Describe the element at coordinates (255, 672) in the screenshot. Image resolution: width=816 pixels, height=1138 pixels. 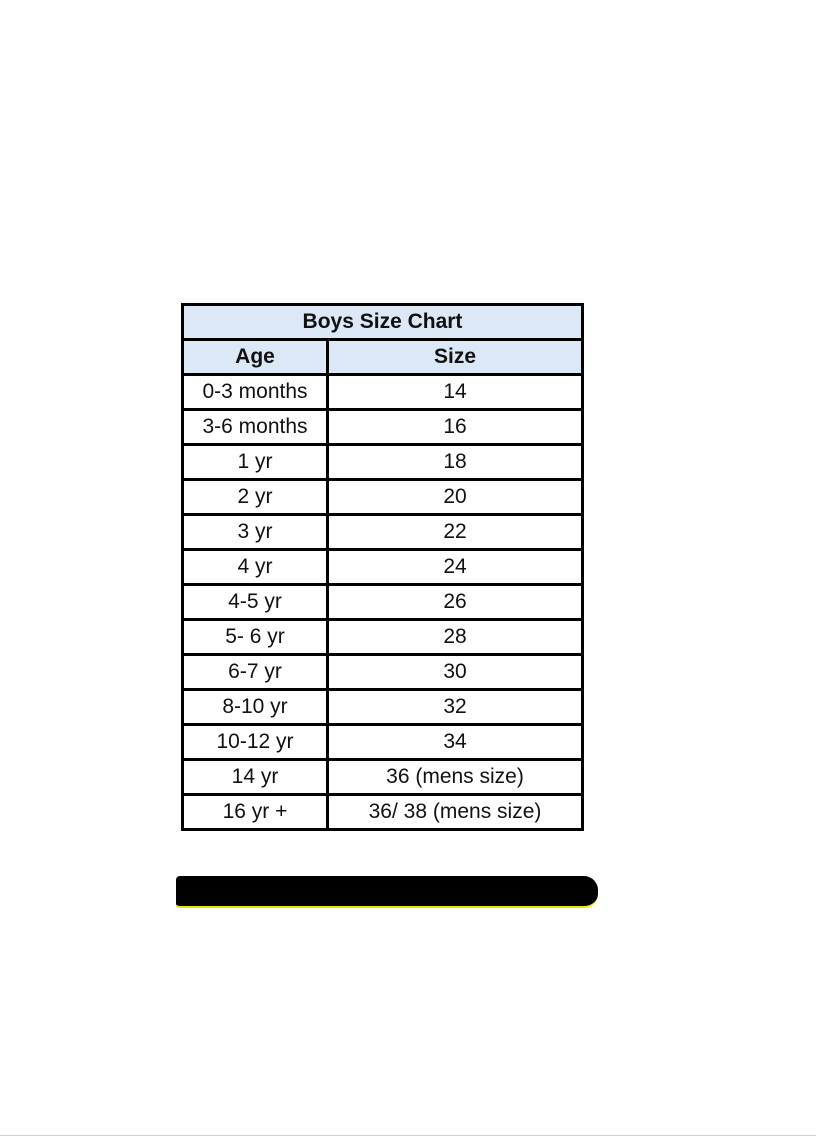
I see `age-cell: 6-7 yr` at that location.